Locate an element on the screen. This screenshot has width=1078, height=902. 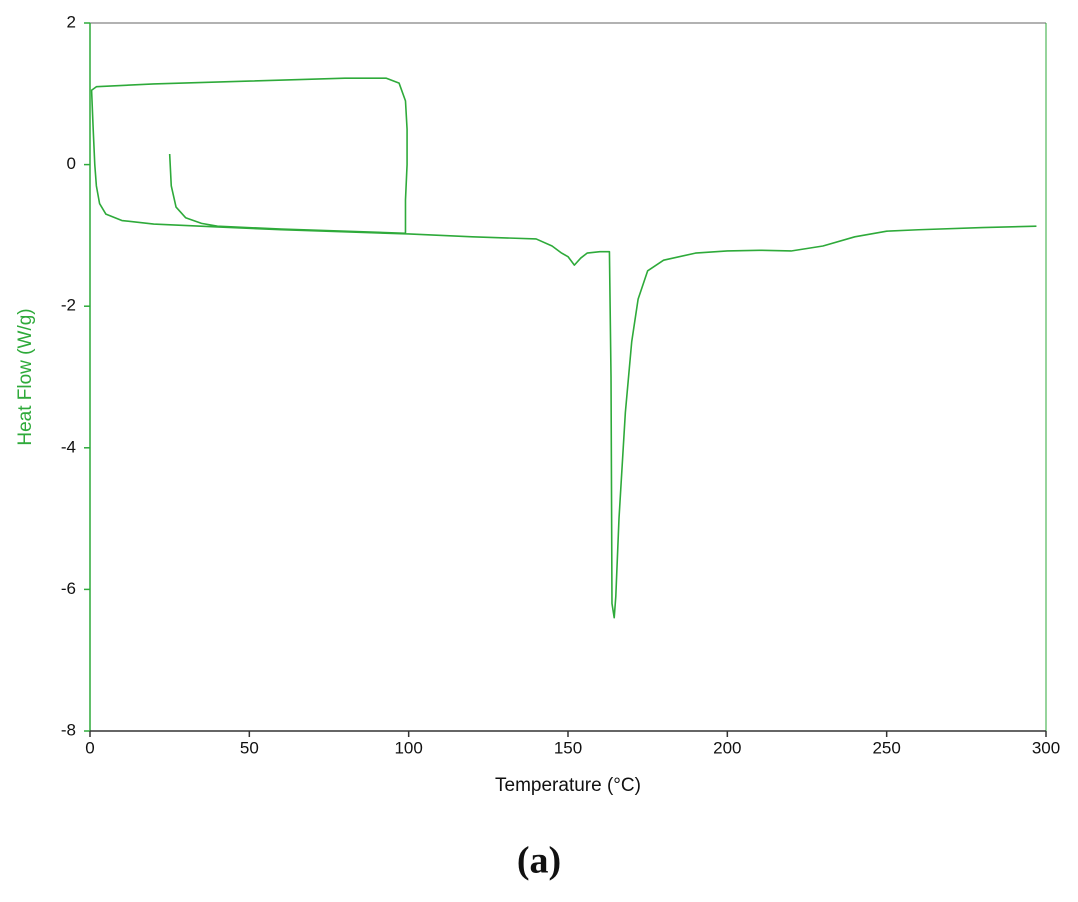
y-tick-label: -6 is located at coordinates (68, 588).